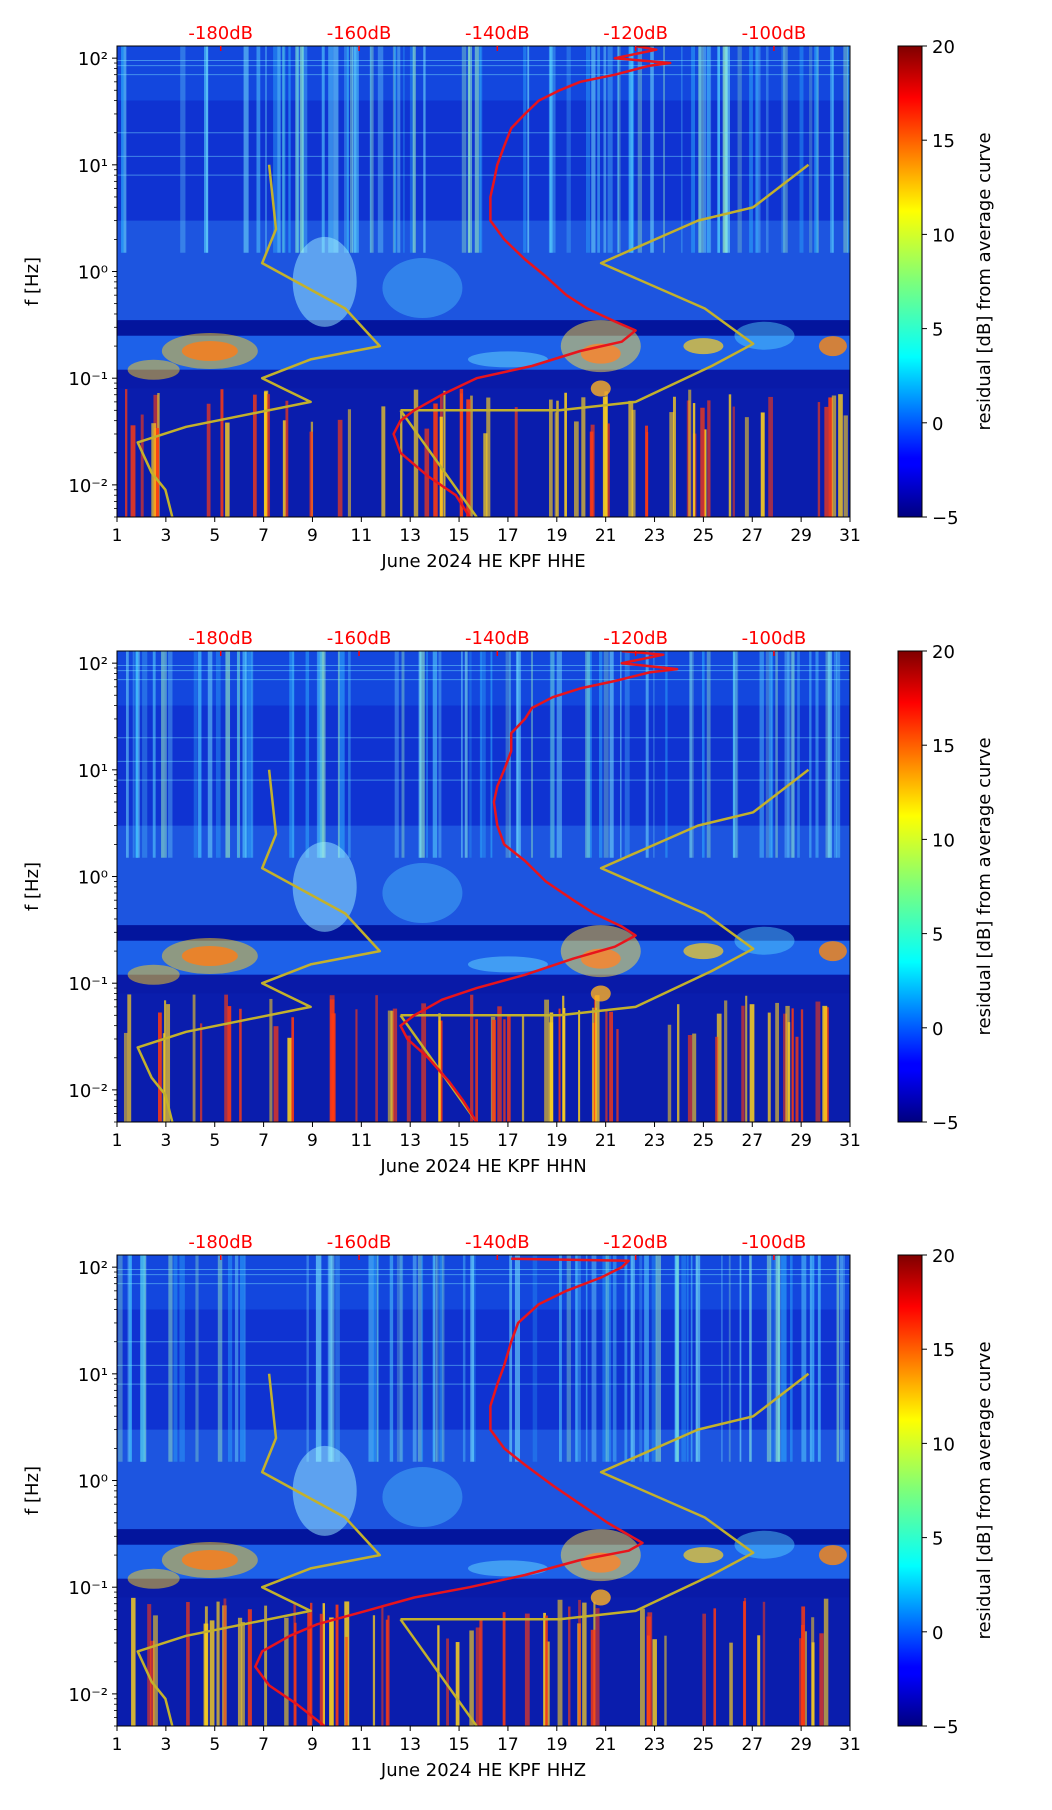 Image resolution: width=1052 pixels, height=1810 pixels. What do you see at coordinates (850, 1745) in the screenshot?
I see `x-tick-label: 31` at bounding box center [850, 1745].